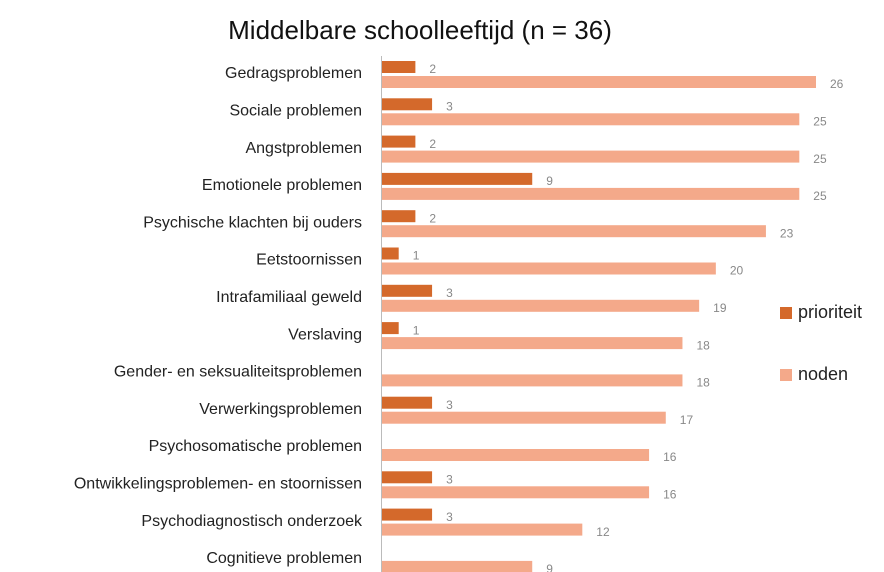 This screenshot has height=572, width=884. Describe the element at coordinates (284, 558) in the screenshot. I see `category-label: Cognitieve problemen` at that location.